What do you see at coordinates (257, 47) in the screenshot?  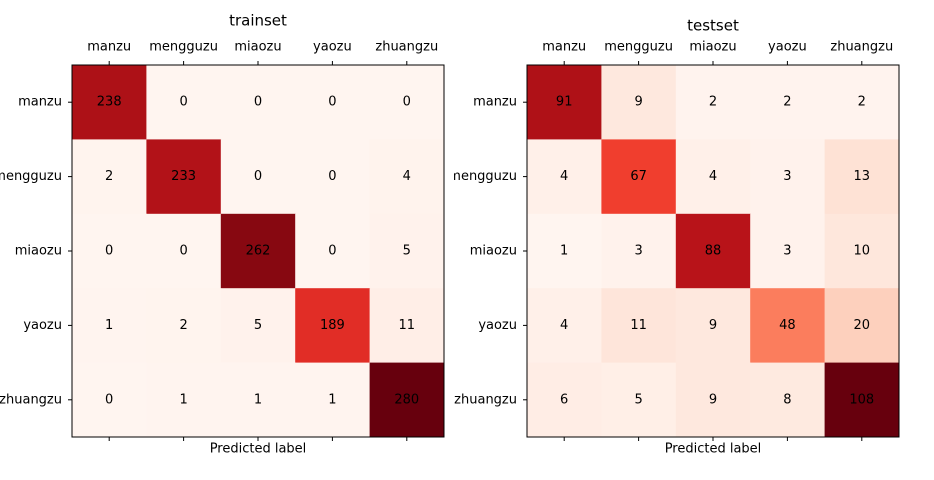 I see `x-tick-label: miaozu` at bounding box center [257, 47].